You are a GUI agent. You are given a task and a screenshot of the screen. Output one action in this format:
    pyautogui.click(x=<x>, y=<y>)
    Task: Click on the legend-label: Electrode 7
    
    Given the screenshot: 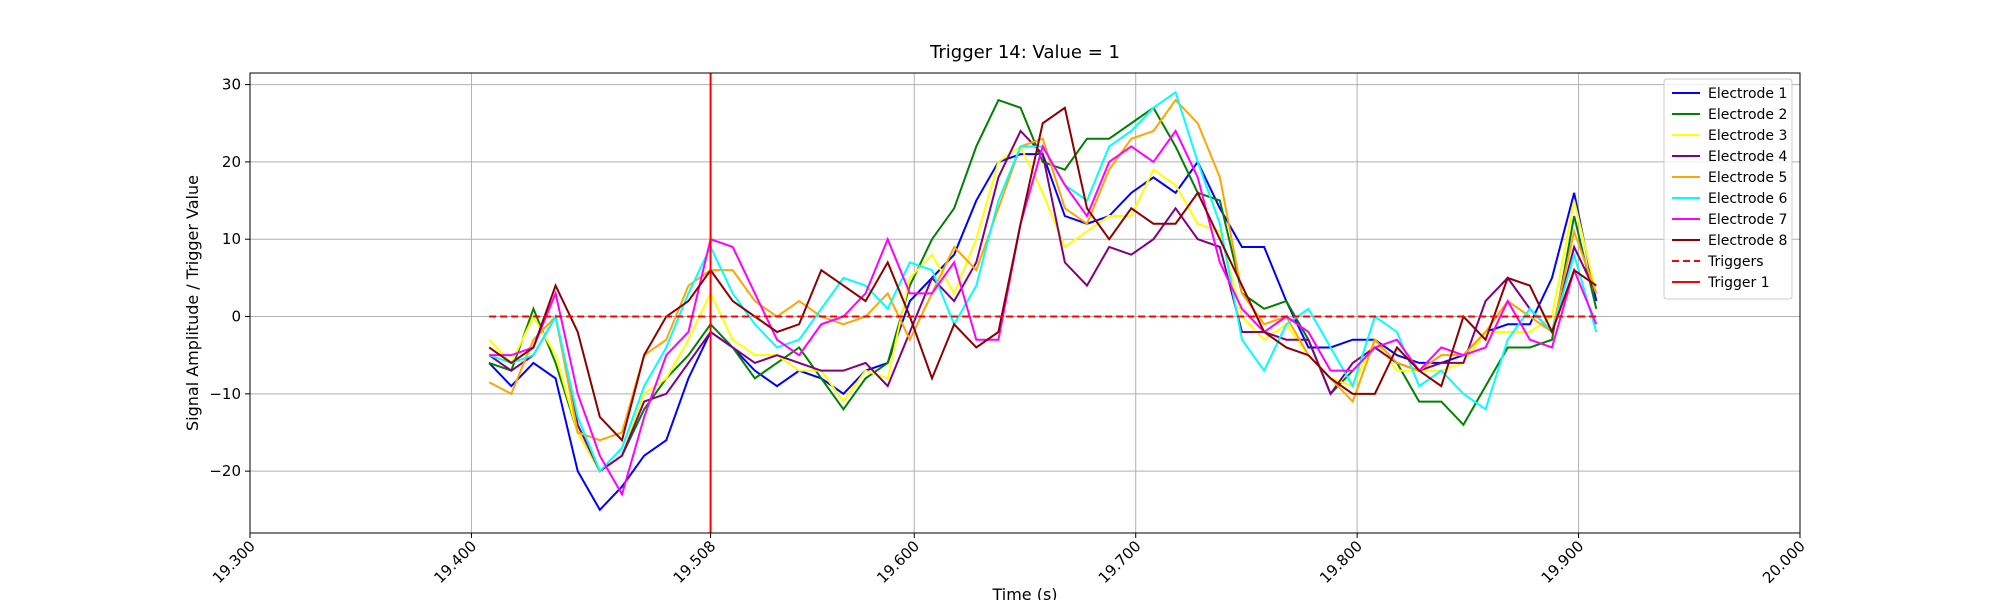 What is the action you would take?
    pyautogui.click(x=1747, y=220)
    